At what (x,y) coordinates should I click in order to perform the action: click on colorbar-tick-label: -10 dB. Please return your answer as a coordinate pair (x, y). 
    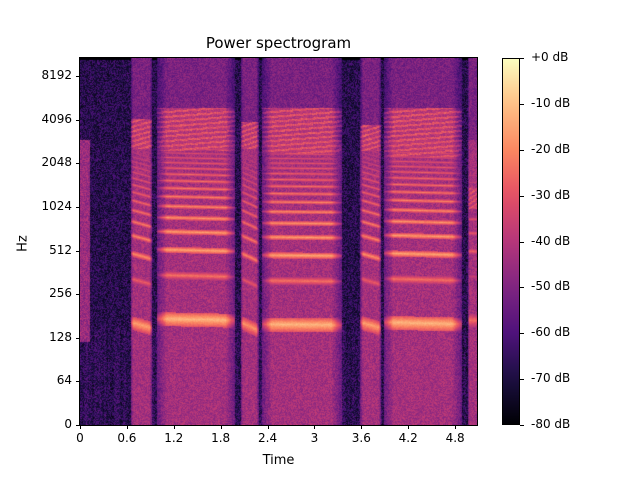
    Looking at the image, I should click on (551, 102).